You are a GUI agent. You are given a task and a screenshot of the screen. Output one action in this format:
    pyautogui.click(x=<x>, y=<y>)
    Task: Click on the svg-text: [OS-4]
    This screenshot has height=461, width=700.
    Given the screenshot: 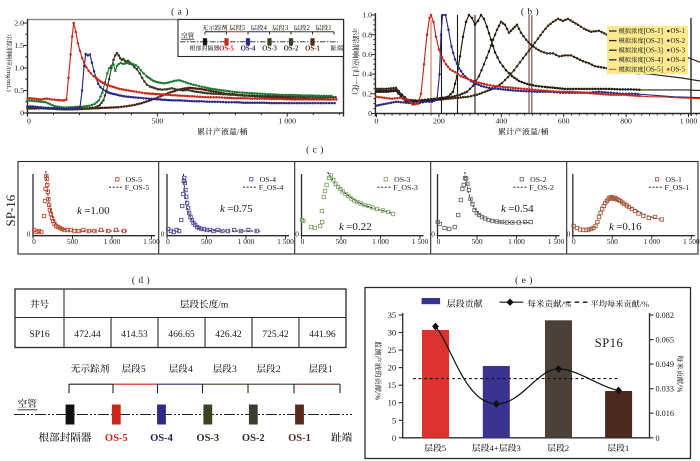 What is the action you would take?
    pyautogui.click(x=653, y=60)
    